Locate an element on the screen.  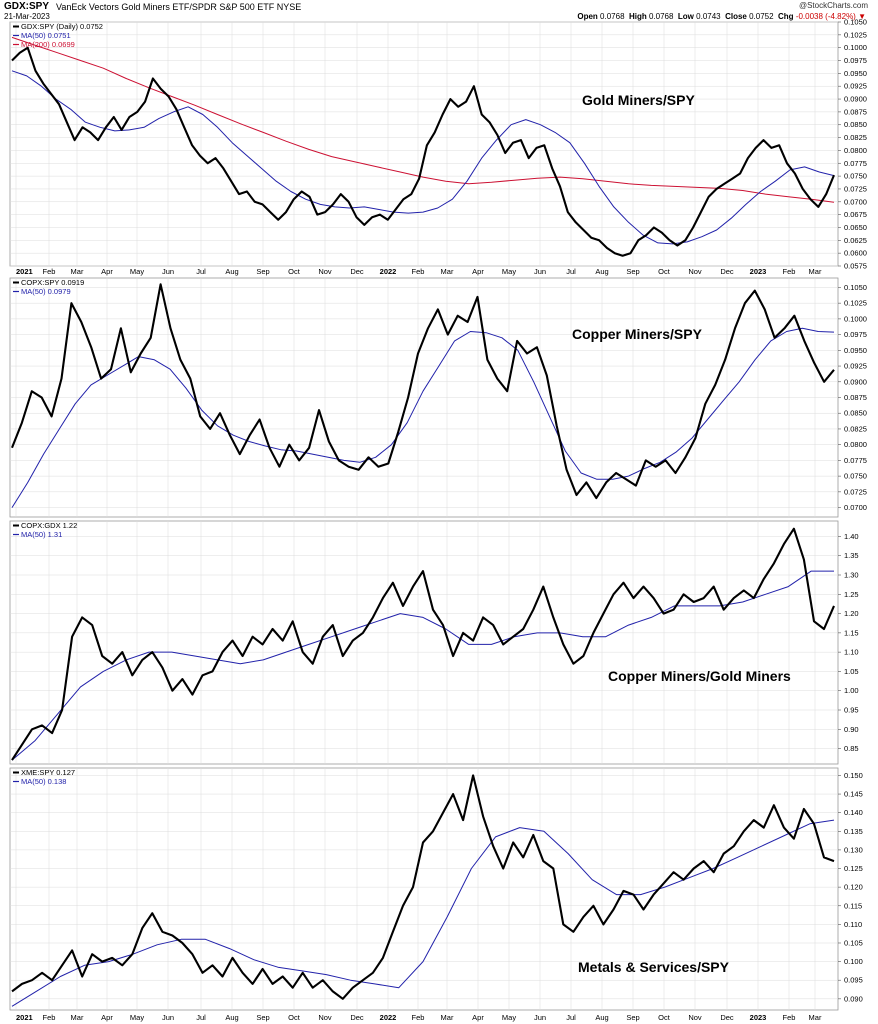
y-tick-label: 1.10 is located at coordinates (851, 652).